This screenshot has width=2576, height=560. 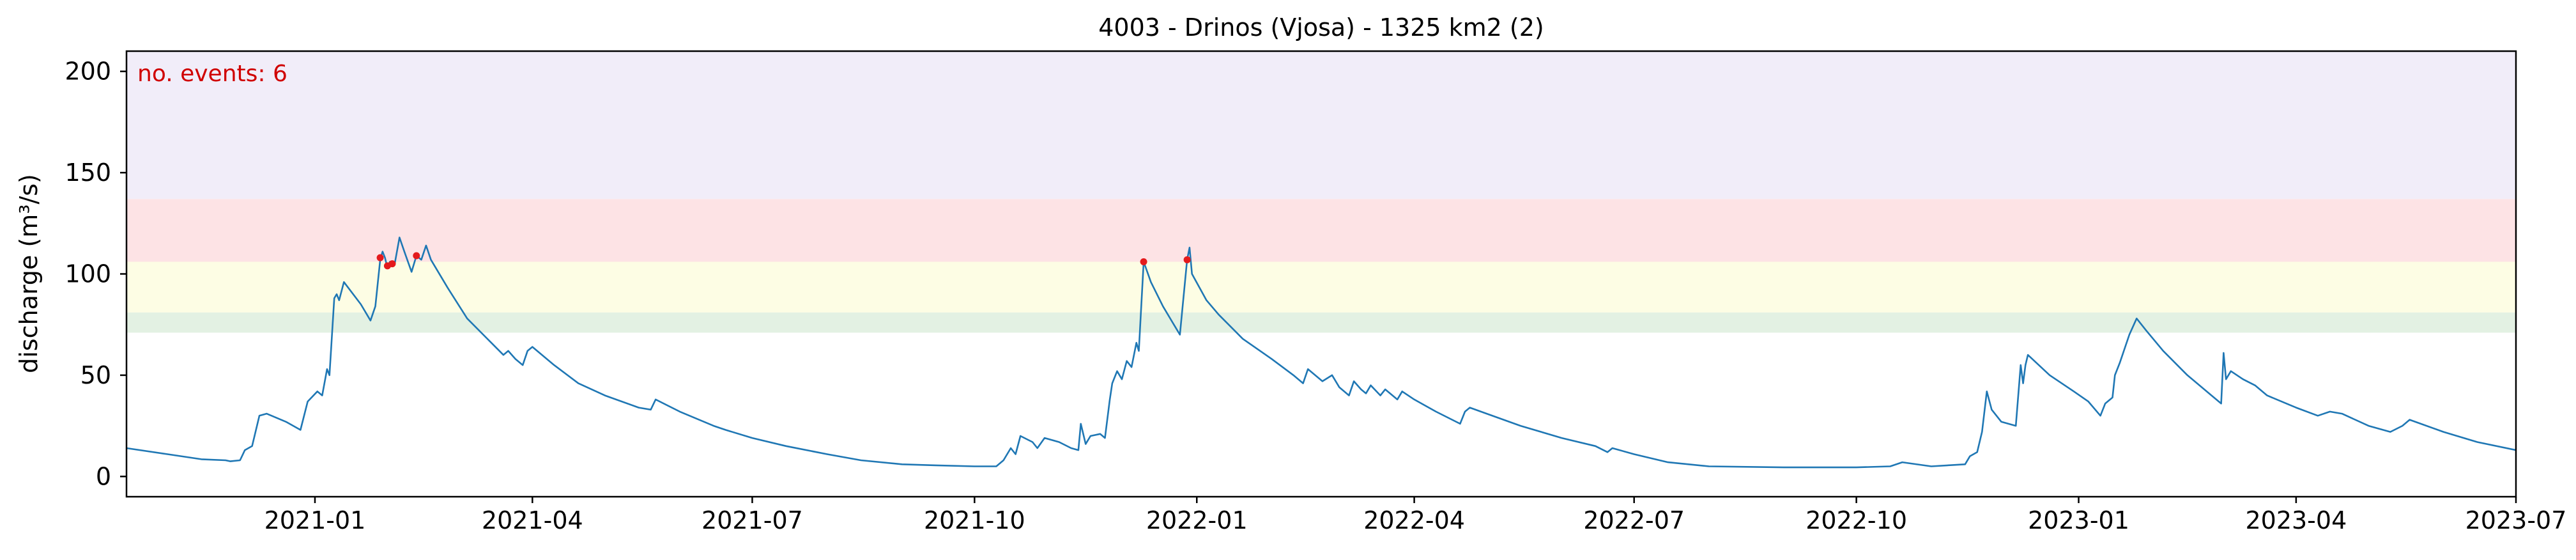 What do you see at coordinates (974, 520) in the screenshot?
I see `x-tick-label-3: 2021-10` at bounding box center [974, 520].